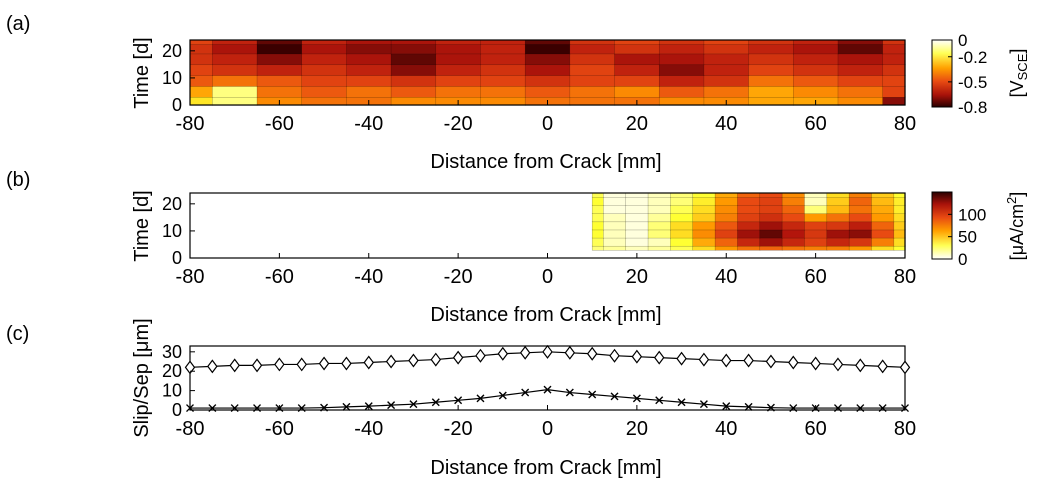  Describe the element at coordinates (458, 124) in the screenshot. I see `x-tick-label: -20` at that location.